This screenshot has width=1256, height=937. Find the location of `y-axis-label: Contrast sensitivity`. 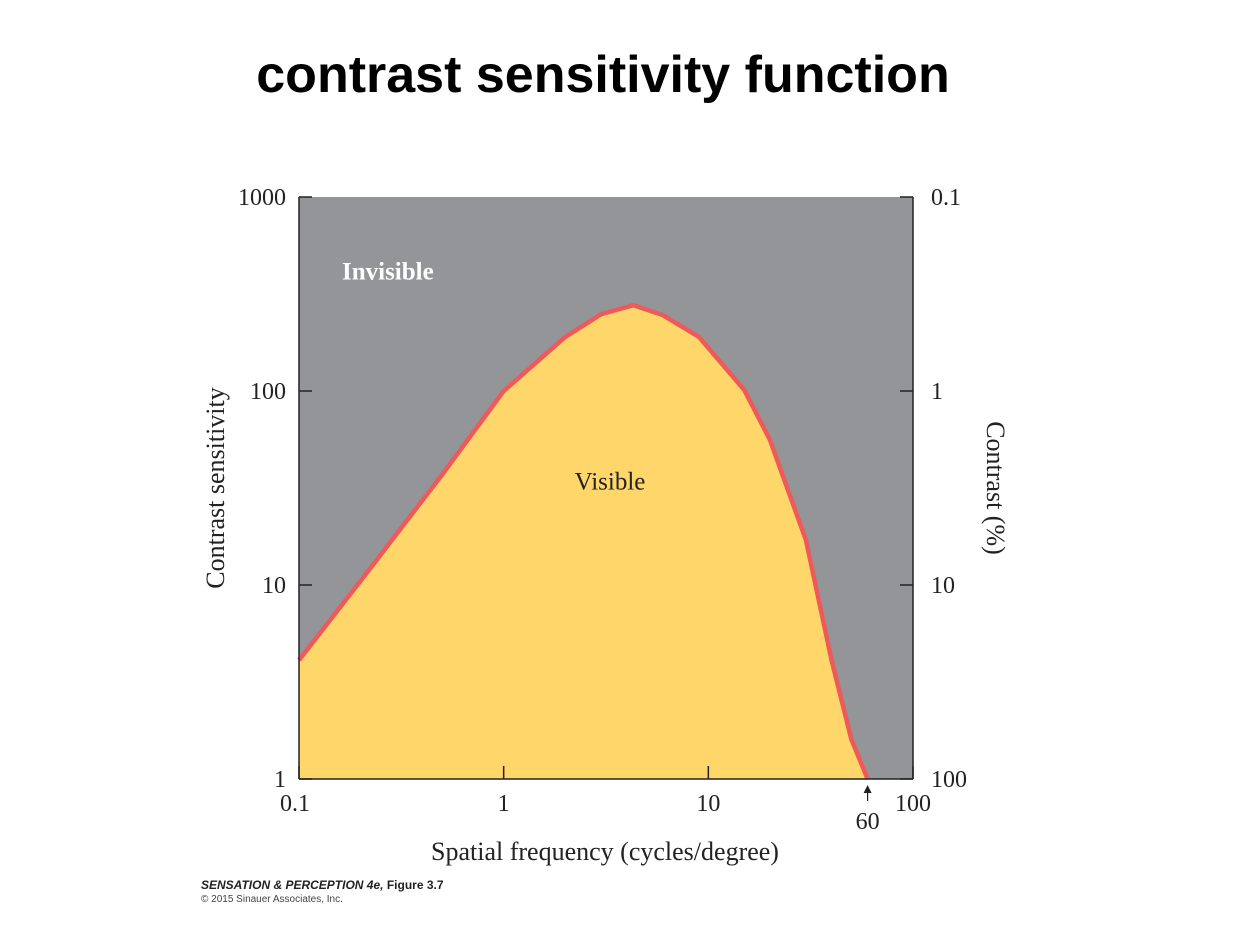

y-axis-label: Contrast sensitivity is located at coordinates (215, 488).